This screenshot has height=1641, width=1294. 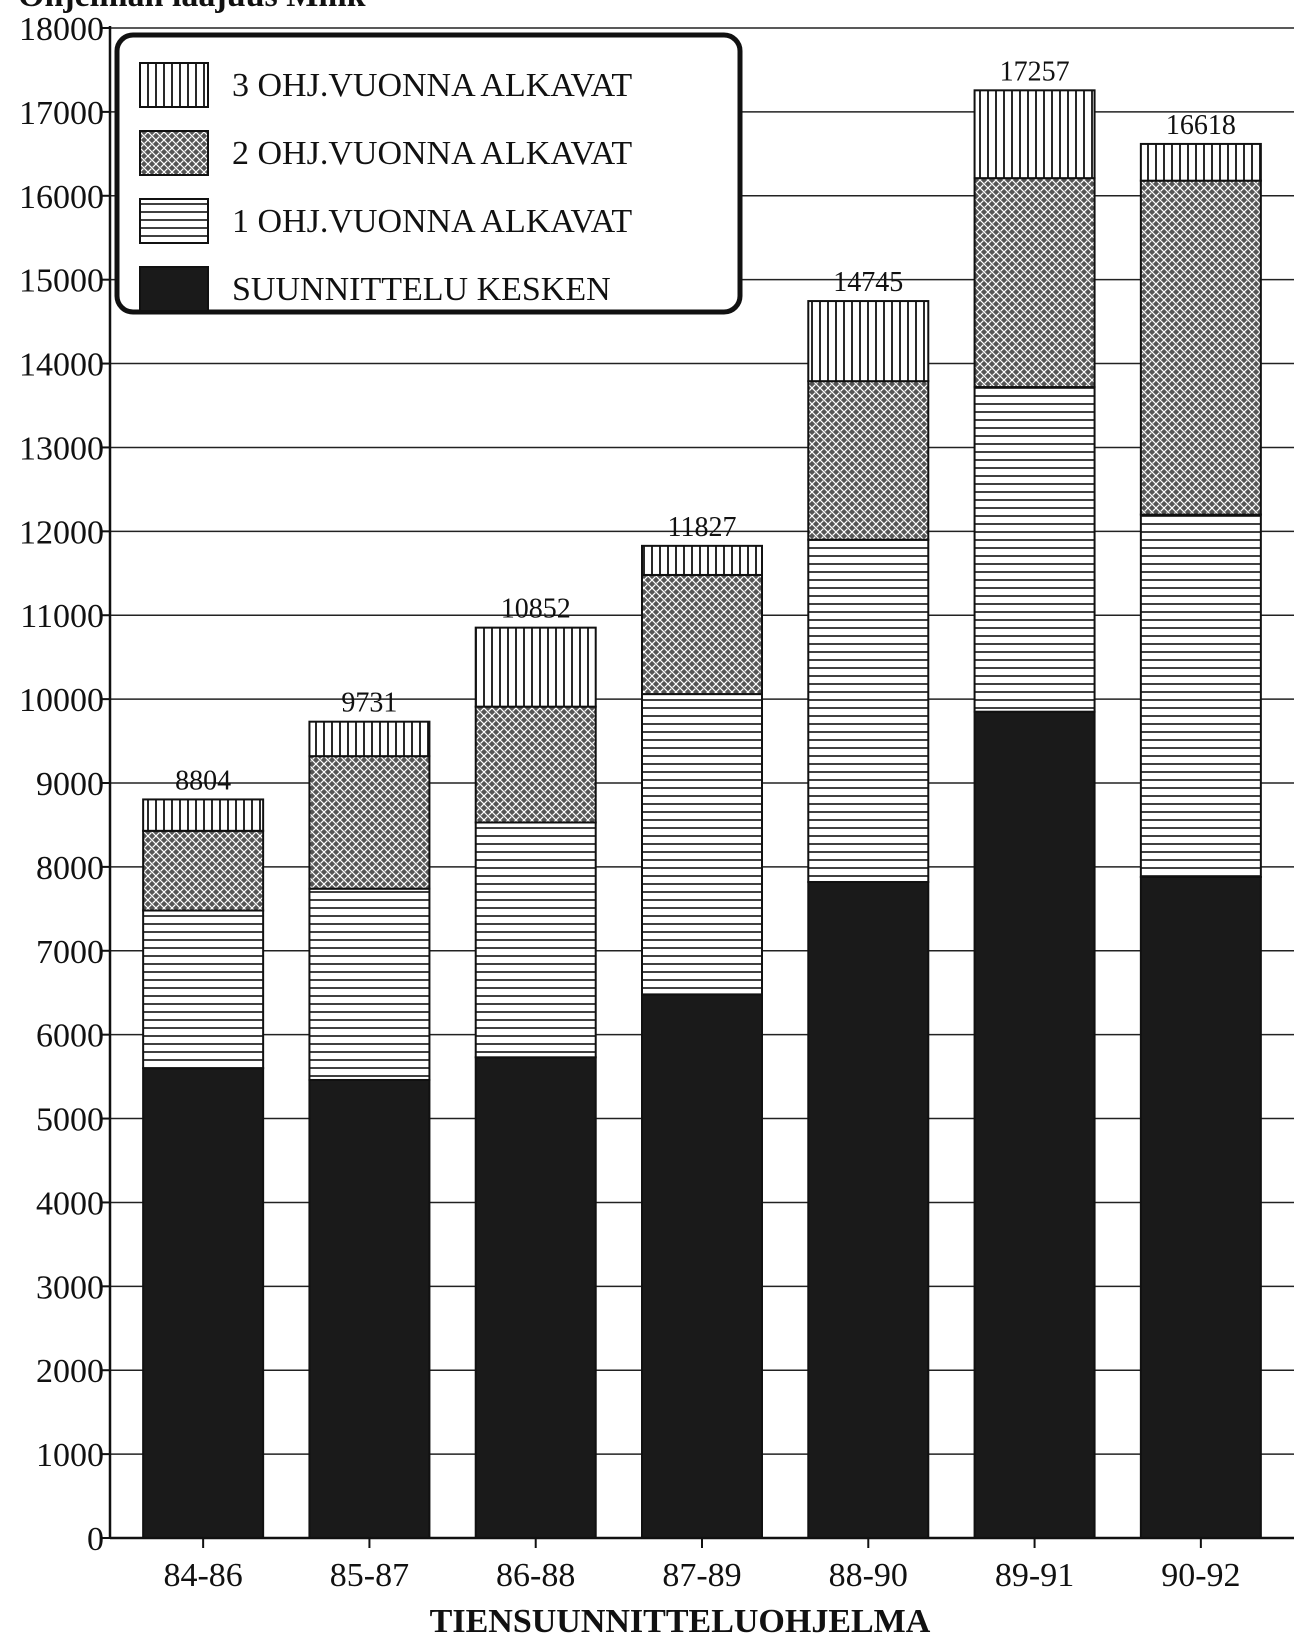 I want to click on bar-total-label: 16618, so click(x=1201, y=125).